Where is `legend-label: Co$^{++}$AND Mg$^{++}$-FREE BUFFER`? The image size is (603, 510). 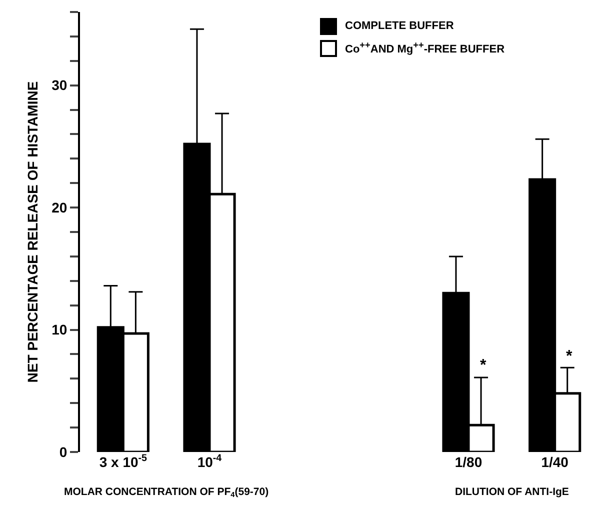
legend-label: Co$^{++}$AND Mg$^{++}$-FREE BUFFER is located at coordinates (425, 48).